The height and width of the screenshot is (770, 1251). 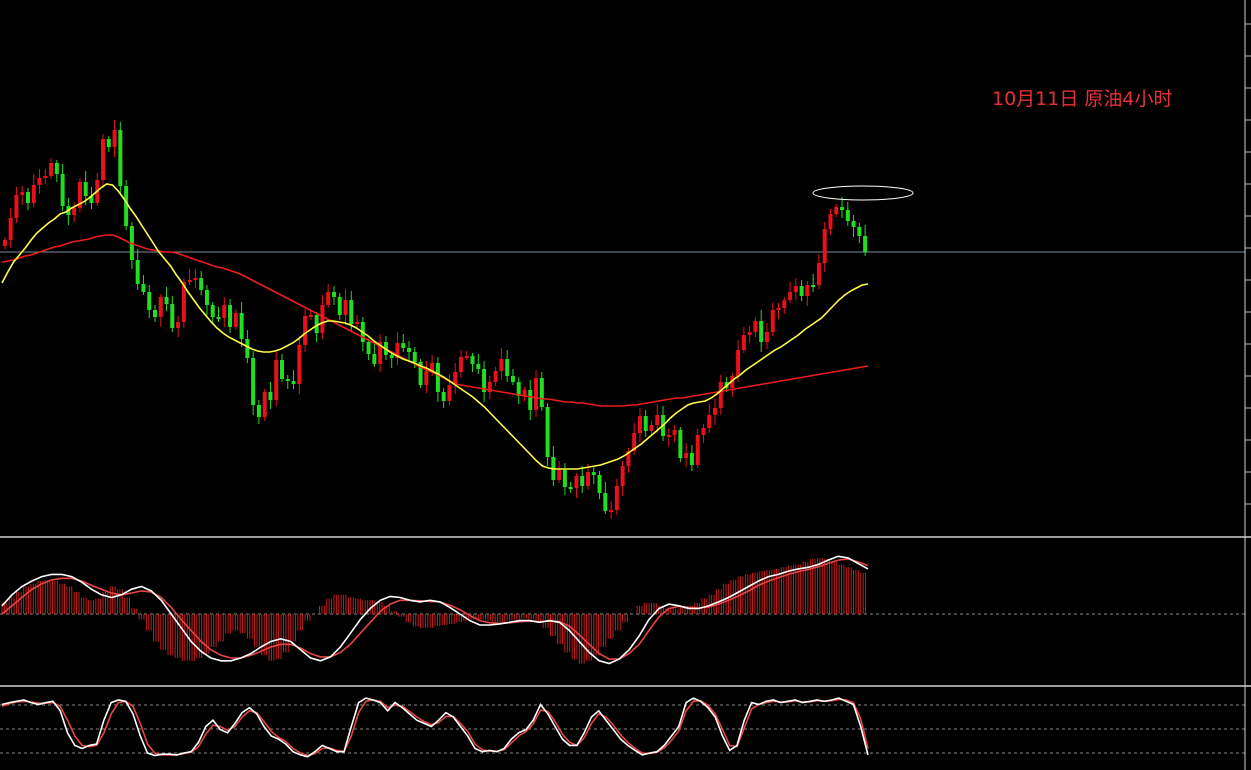 I want to click on macd-line, so click(x=435, y=610).